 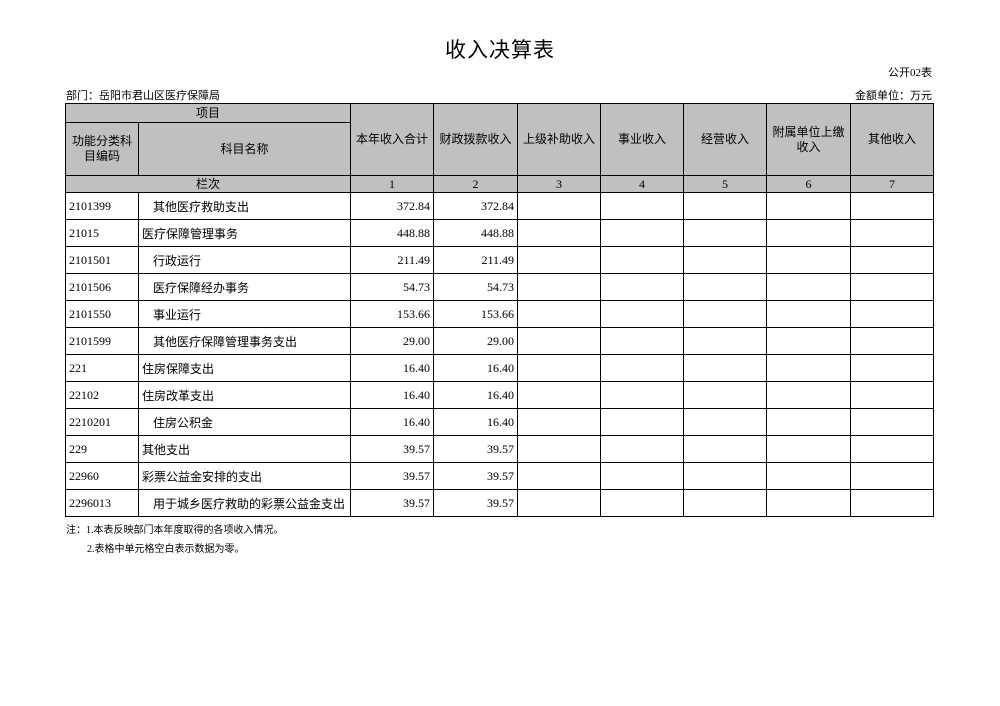 What do you see at coordinates (500, 368) in the screenshot?
I see `table-row: 221 住房保障支出 16.40 16.40` at bounding box center [500, 368].